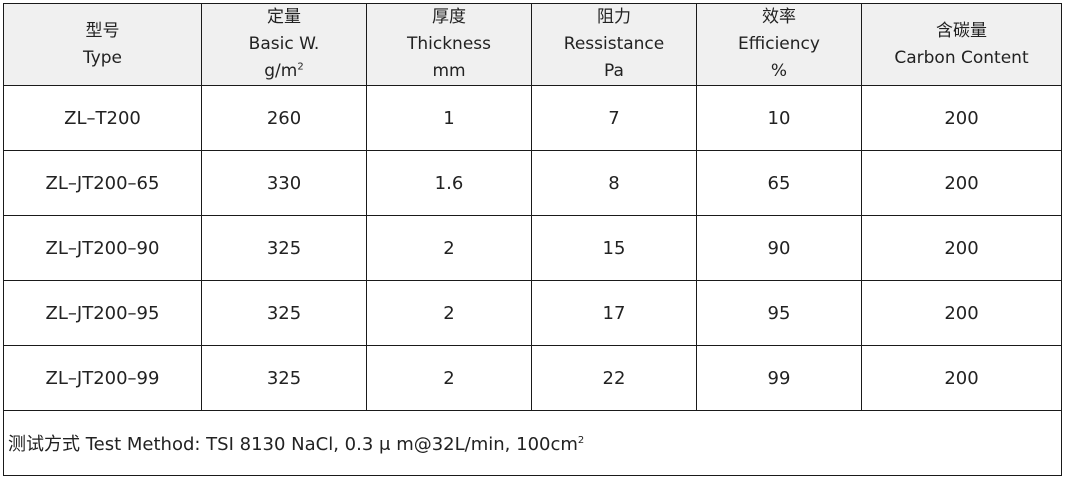 This screenshot has width=1065, height=488. I want to click on table-row: ZL–JT200–95 325 2 17 95 200, so click(532, 313).